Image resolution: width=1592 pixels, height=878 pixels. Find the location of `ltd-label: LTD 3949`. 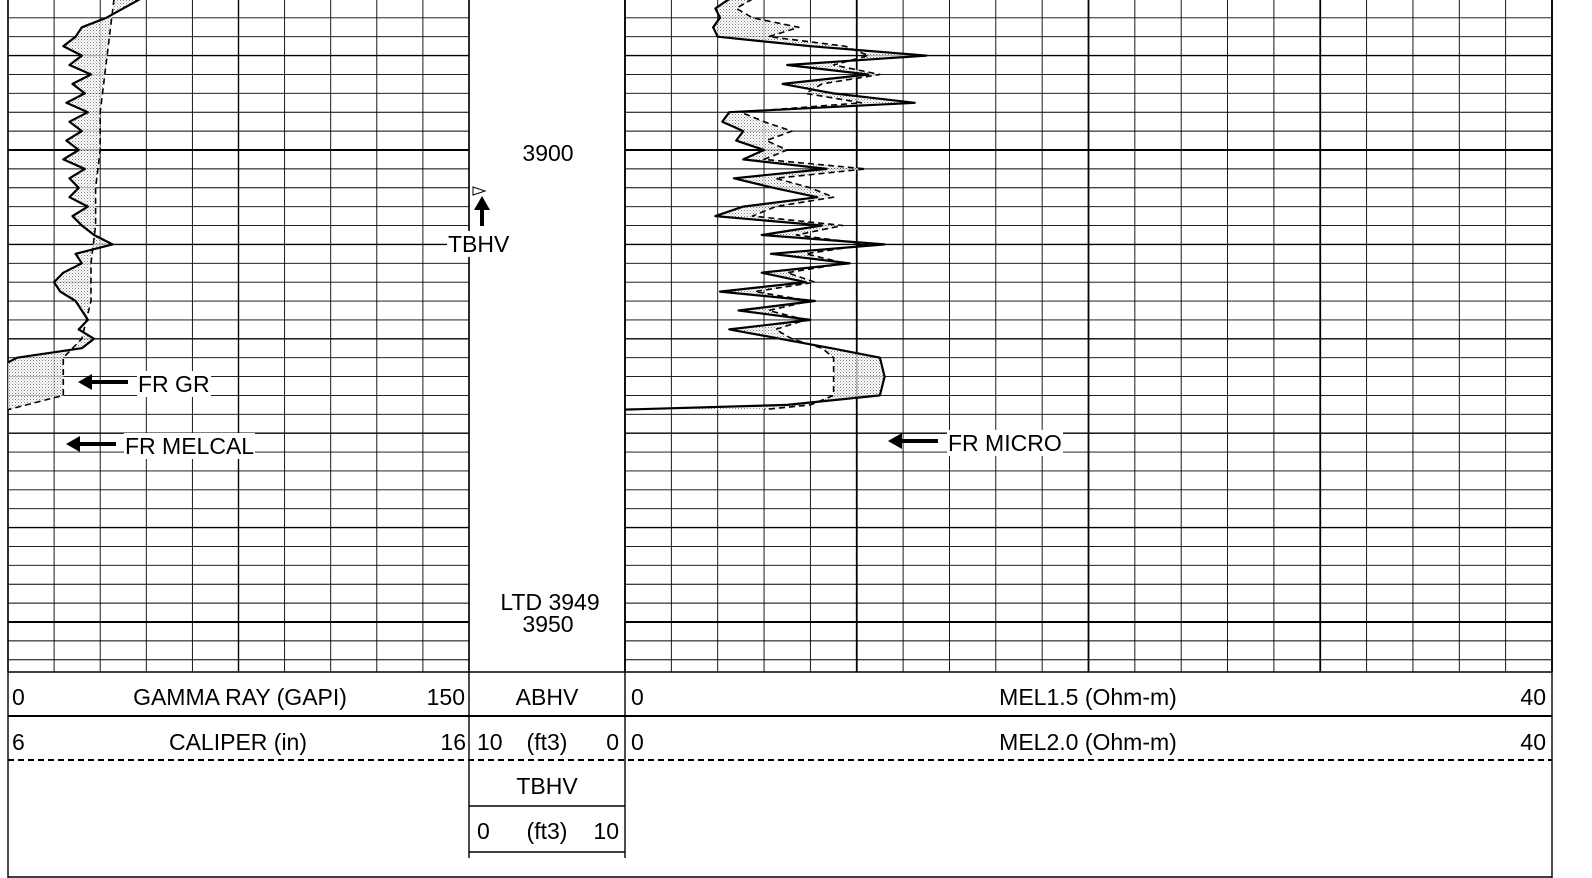

ltd-label: LTD 3949 is located at coordinates (550, 602).